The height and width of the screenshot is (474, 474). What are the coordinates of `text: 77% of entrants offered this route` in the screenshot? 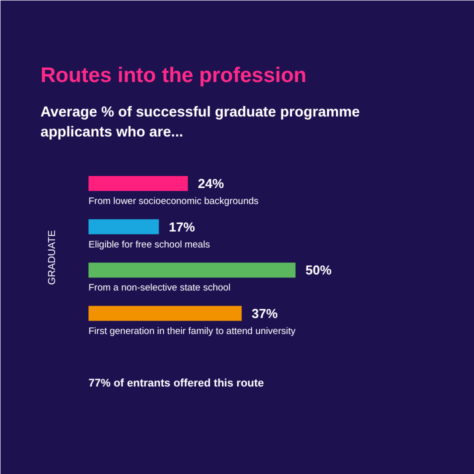 It's located at (176, 384).